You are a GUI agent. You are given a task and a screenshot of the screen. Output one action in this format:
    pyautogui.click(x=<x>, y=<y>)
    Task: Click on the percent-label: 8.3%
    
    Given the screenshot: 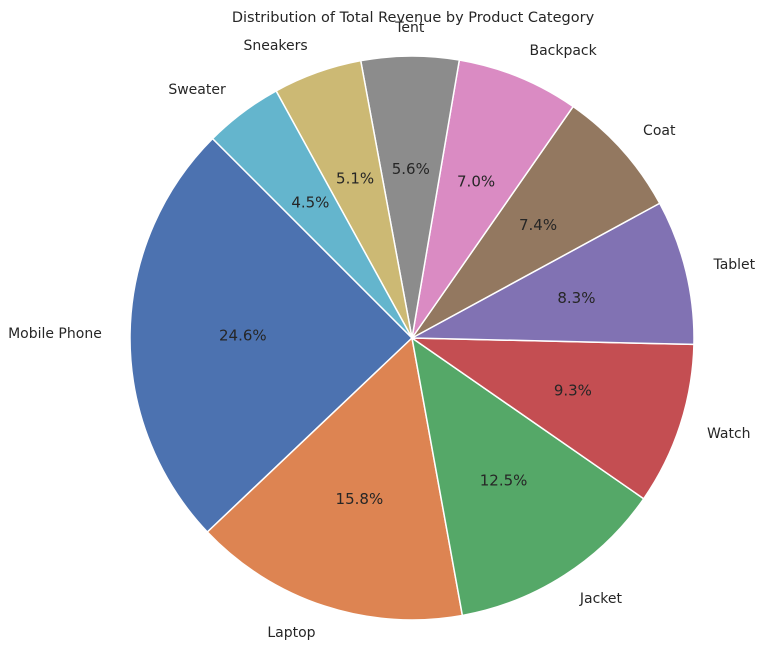 What is the action you would take?
    pyautogui.click(x=576, y=298)
    